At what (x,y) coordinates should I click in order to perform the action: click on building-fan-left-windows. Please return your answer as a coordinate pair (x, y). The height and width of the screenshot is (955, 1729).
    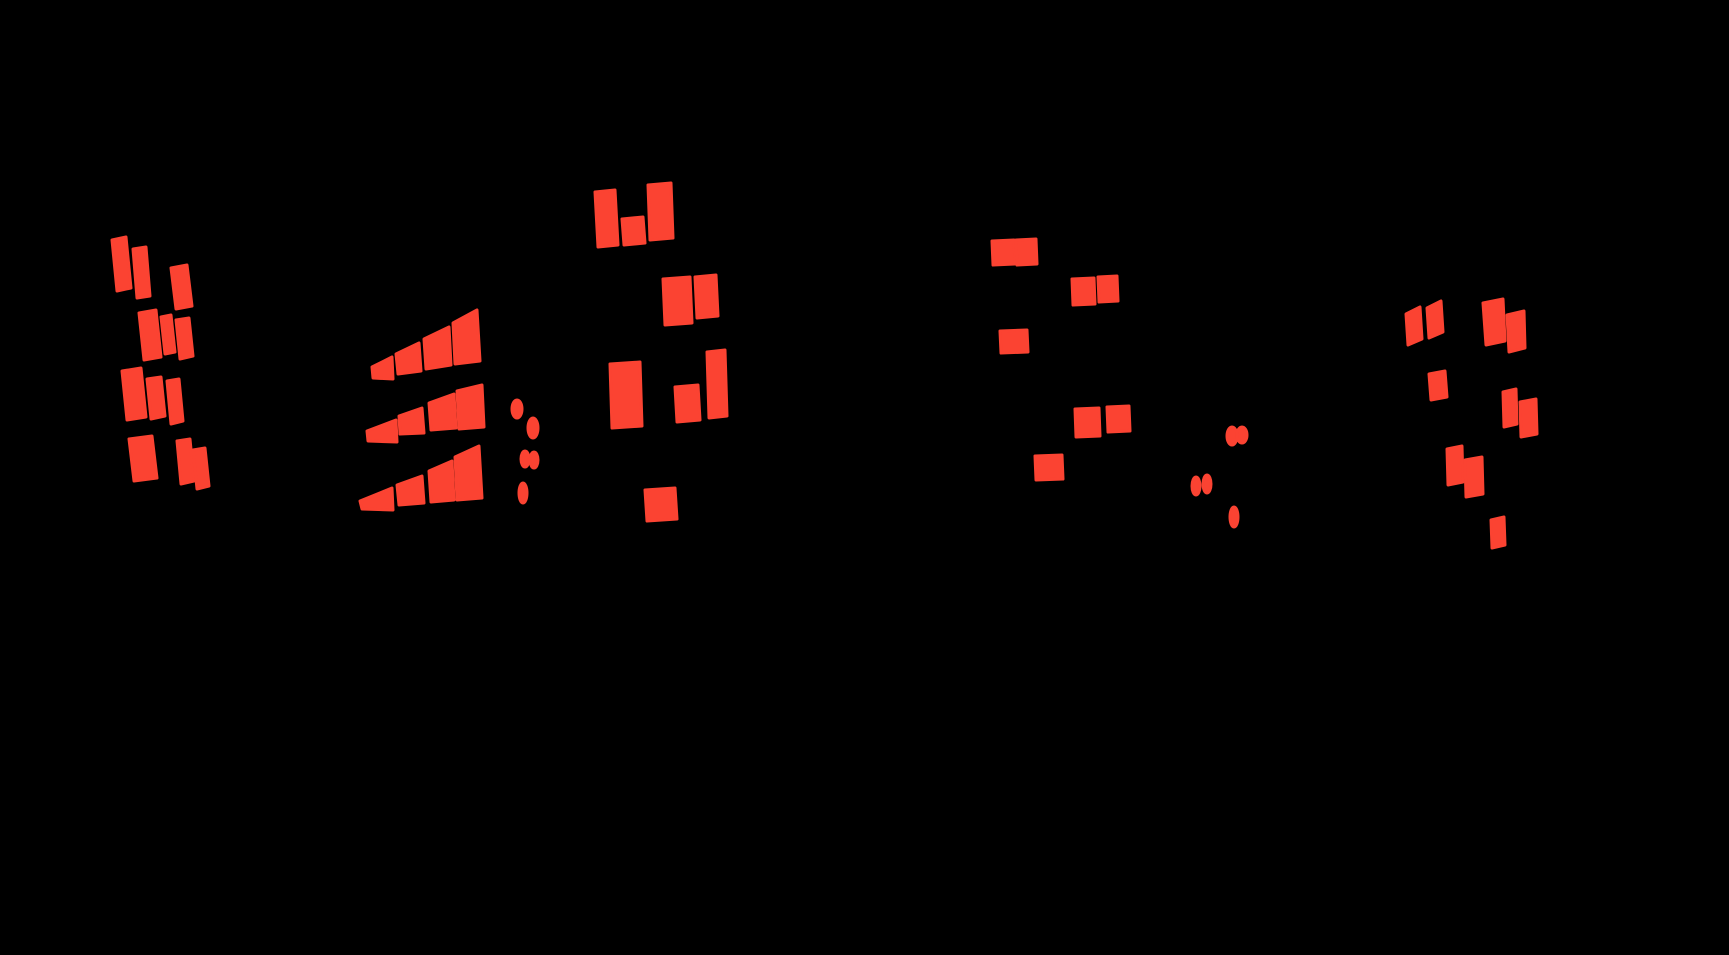
    Looking at the image, I should click on (449, 410).